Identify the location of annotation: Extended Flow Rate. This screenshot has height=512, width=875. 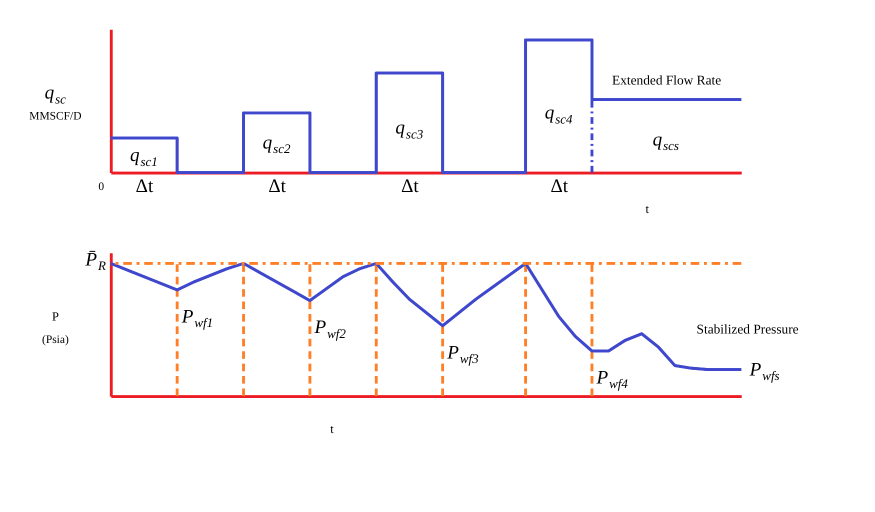
(667, 80).